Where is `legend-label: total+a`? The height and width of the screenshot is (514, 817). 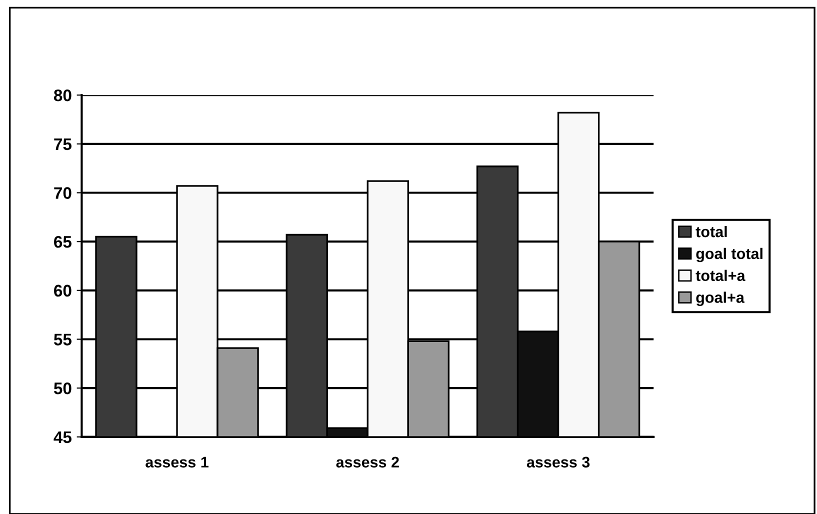
legend-label: total+a is located at coordinates (721, 276).